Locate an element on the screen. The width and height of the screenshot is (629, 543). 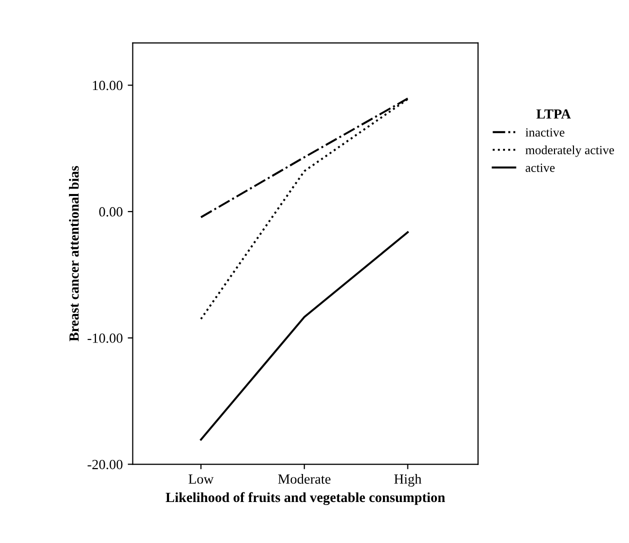
y-tick-label: 10.00 is located at coordinates (107, 85).